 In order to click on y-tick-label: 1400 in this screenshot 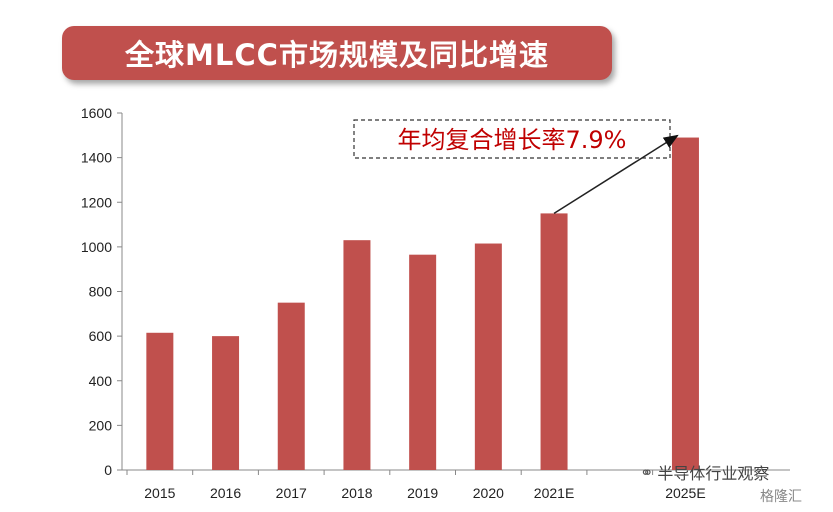, I will do `click(96, 158)`.